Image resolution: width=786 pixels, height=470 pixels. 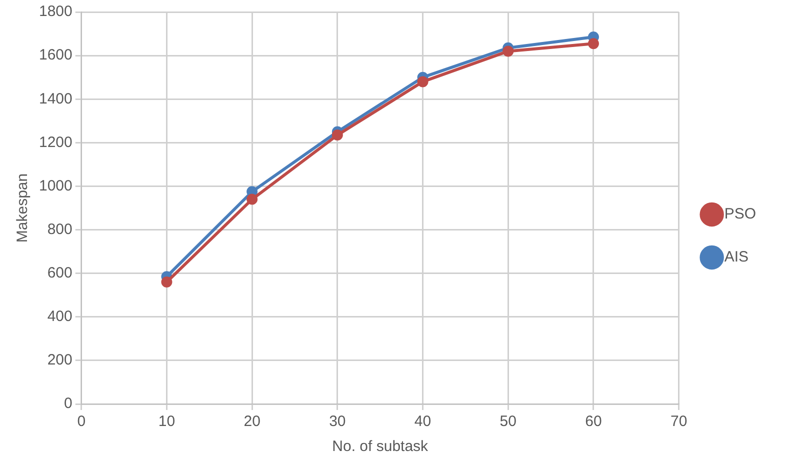 What do you see at coordinates (55, 142) in the screenshot?
I see `y-tick-label: 1200` at bounding box center [55, 142].